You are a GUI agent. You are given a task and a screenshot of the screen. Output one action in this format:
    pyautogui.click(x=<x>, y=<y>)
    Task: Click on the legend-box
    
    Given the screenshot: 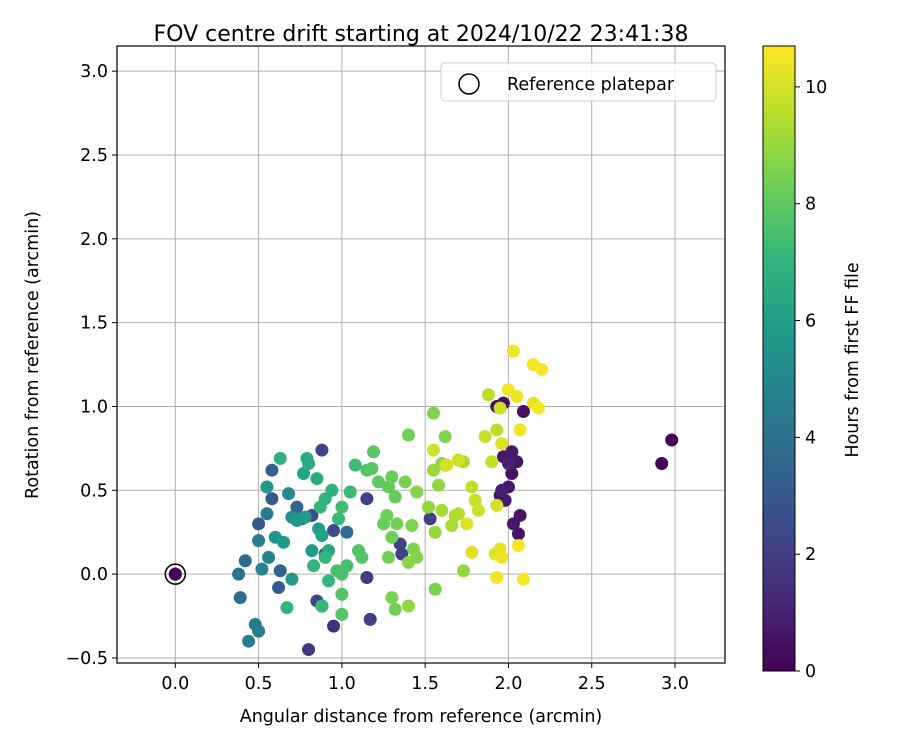 What is the action you would take?
    pyautogui.click(x=578, y=82)
    